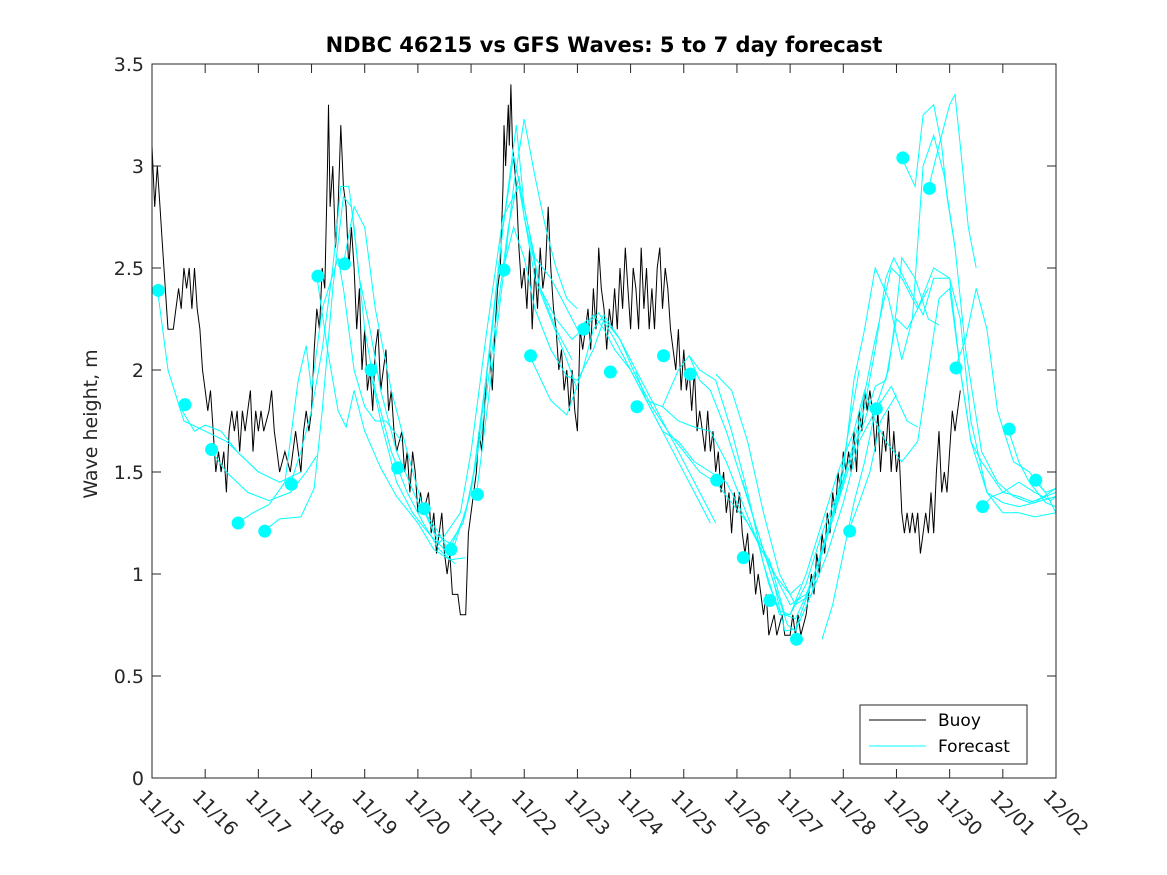 This screenshot has width=1167, height=875. I want to click on x-tick-label: 11/18, so click(321, 813).